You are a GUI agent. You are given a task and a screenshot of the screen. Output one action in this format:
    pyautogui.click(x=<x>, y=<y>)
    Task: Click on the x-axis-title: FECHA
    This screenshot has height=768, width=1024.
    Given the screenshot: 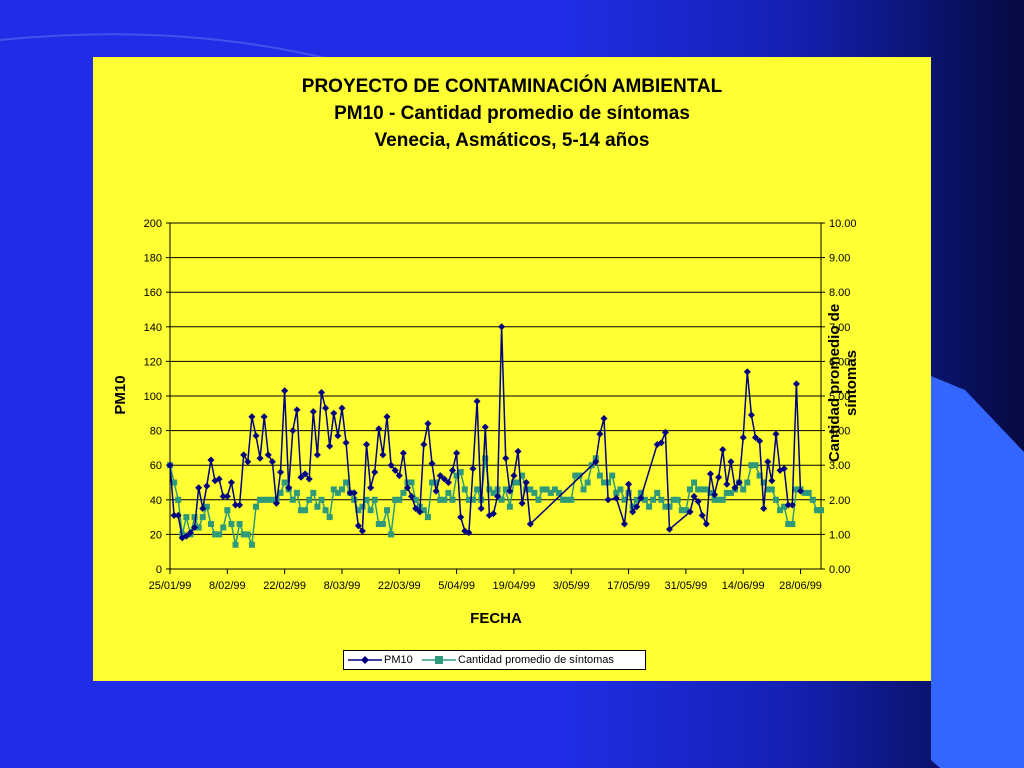 What is the action you would take?
    pyautogui.click(x=496, y=618)
    